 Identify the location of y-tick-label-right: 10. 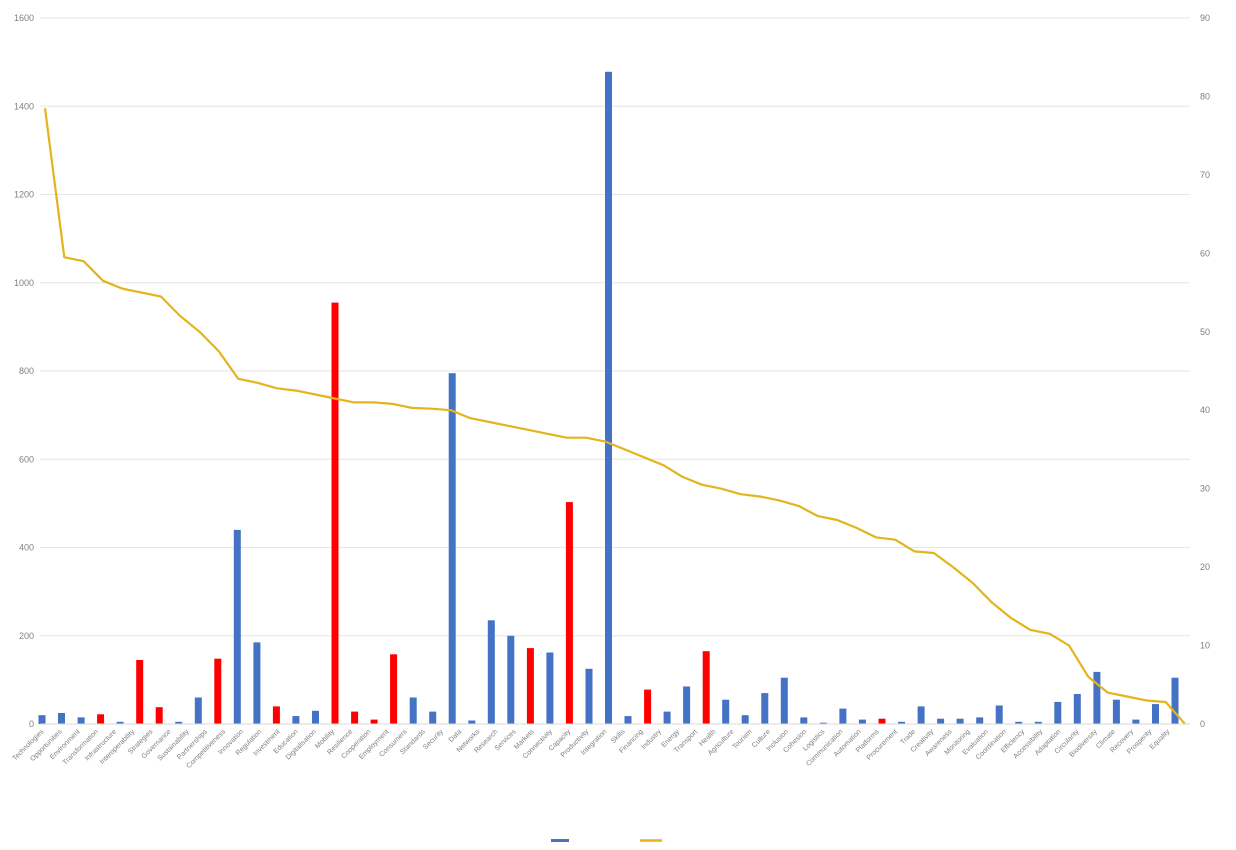
(1205, 646).